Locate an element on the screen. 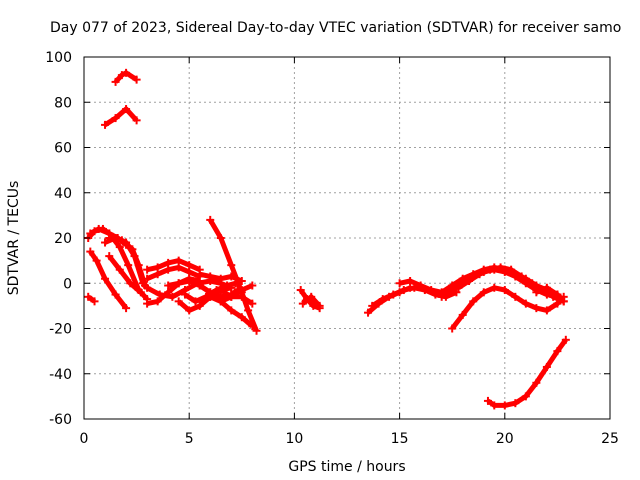 Image resolution: width=640 pixels, height=480 pixels. series-s2 is located at coordinates (125, 77).